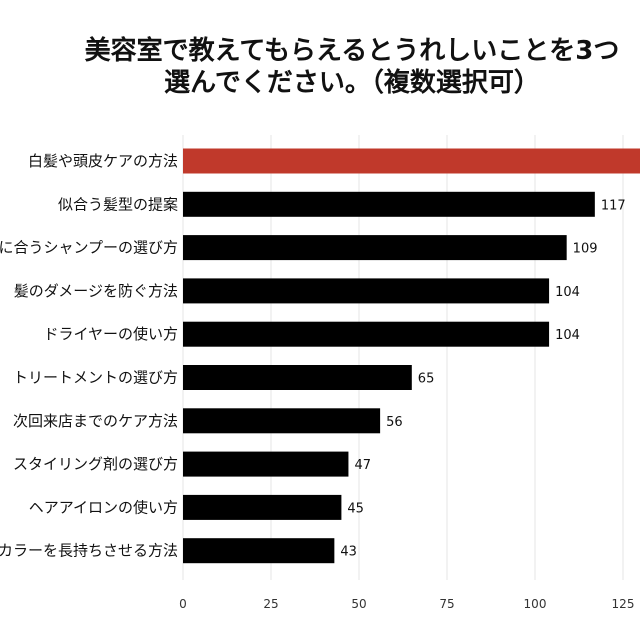 This screenshot has height=640, width=640. I want to click on value-label: 45, so click(355, 508).